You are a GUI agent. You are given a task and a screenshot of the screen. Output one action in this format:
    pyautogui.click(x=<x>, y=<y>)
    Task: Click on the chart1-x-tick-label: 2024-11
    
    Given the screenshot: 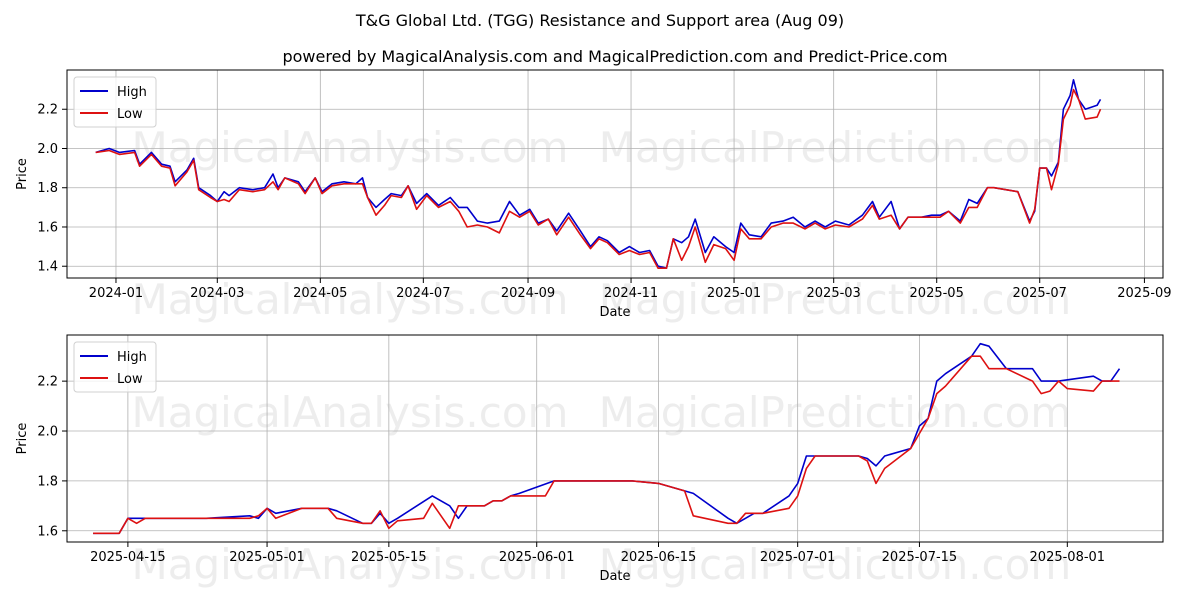 What is the action you would take?
    pyautogui.click(x=631, y=293)
    